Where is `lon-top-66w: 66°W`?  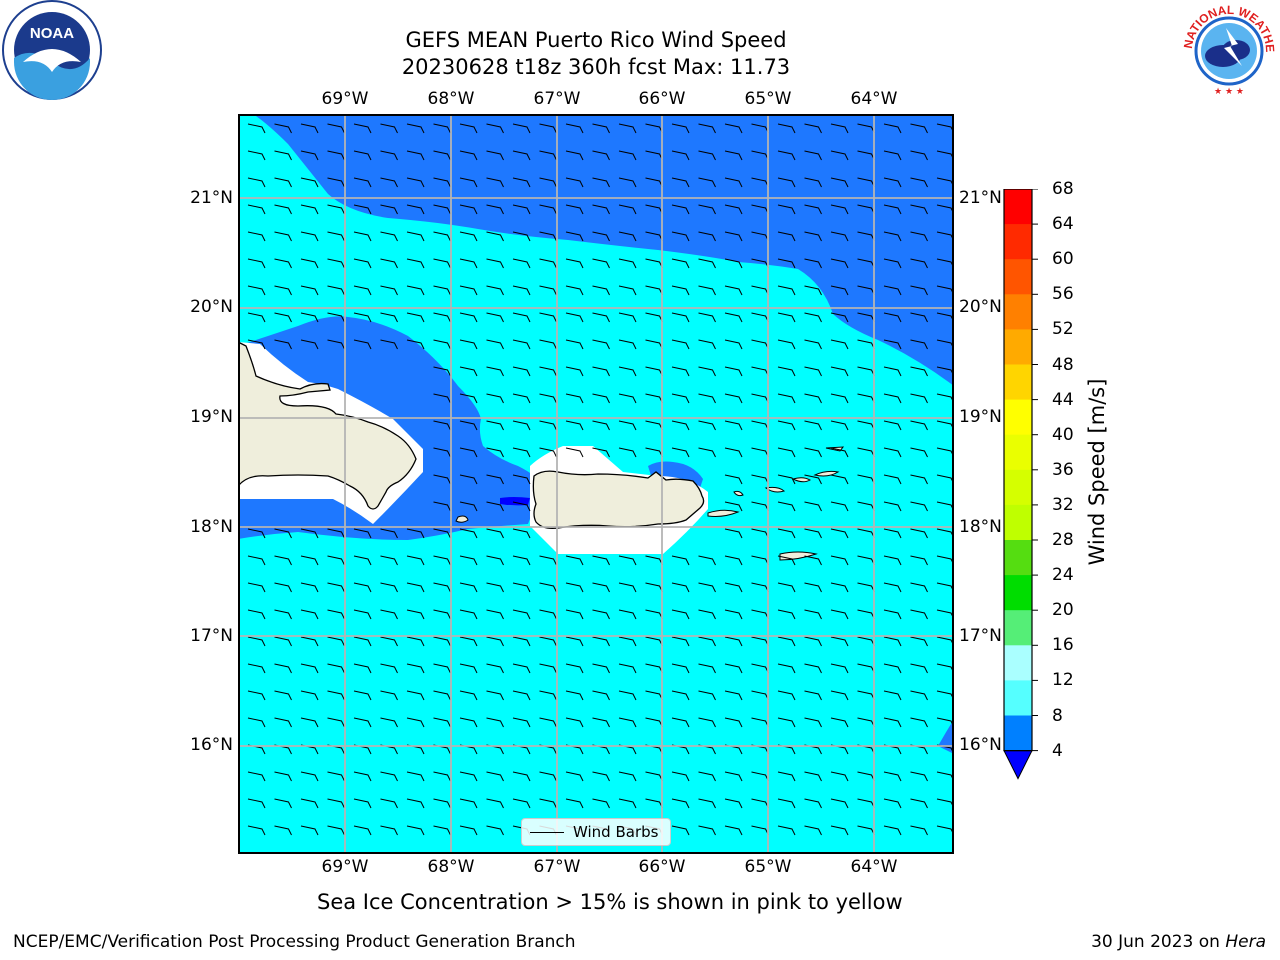
lon-top-66w: 66°W is located at coordinates (662, 99).